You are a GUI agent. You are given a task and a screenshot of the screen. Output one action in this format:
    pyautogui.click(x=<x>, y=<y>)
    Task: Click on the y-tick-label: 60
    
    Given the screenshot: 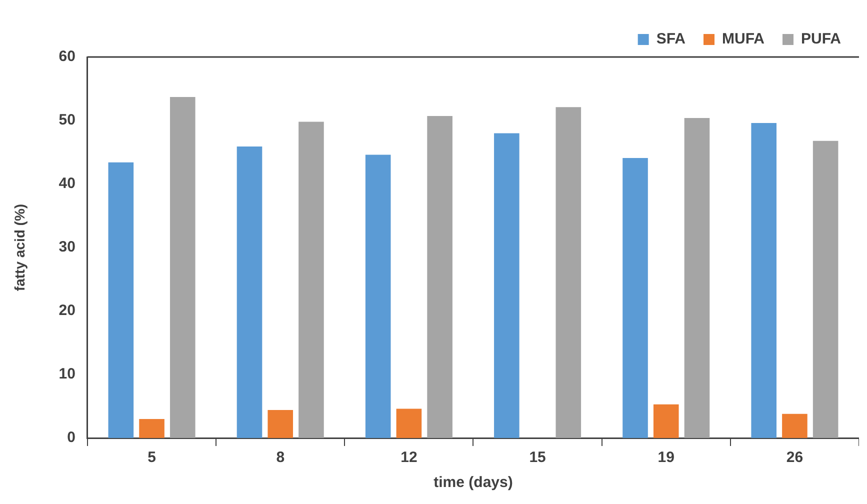 What is the action you would take?
    pyautogui.click(x=67, y=57)
    